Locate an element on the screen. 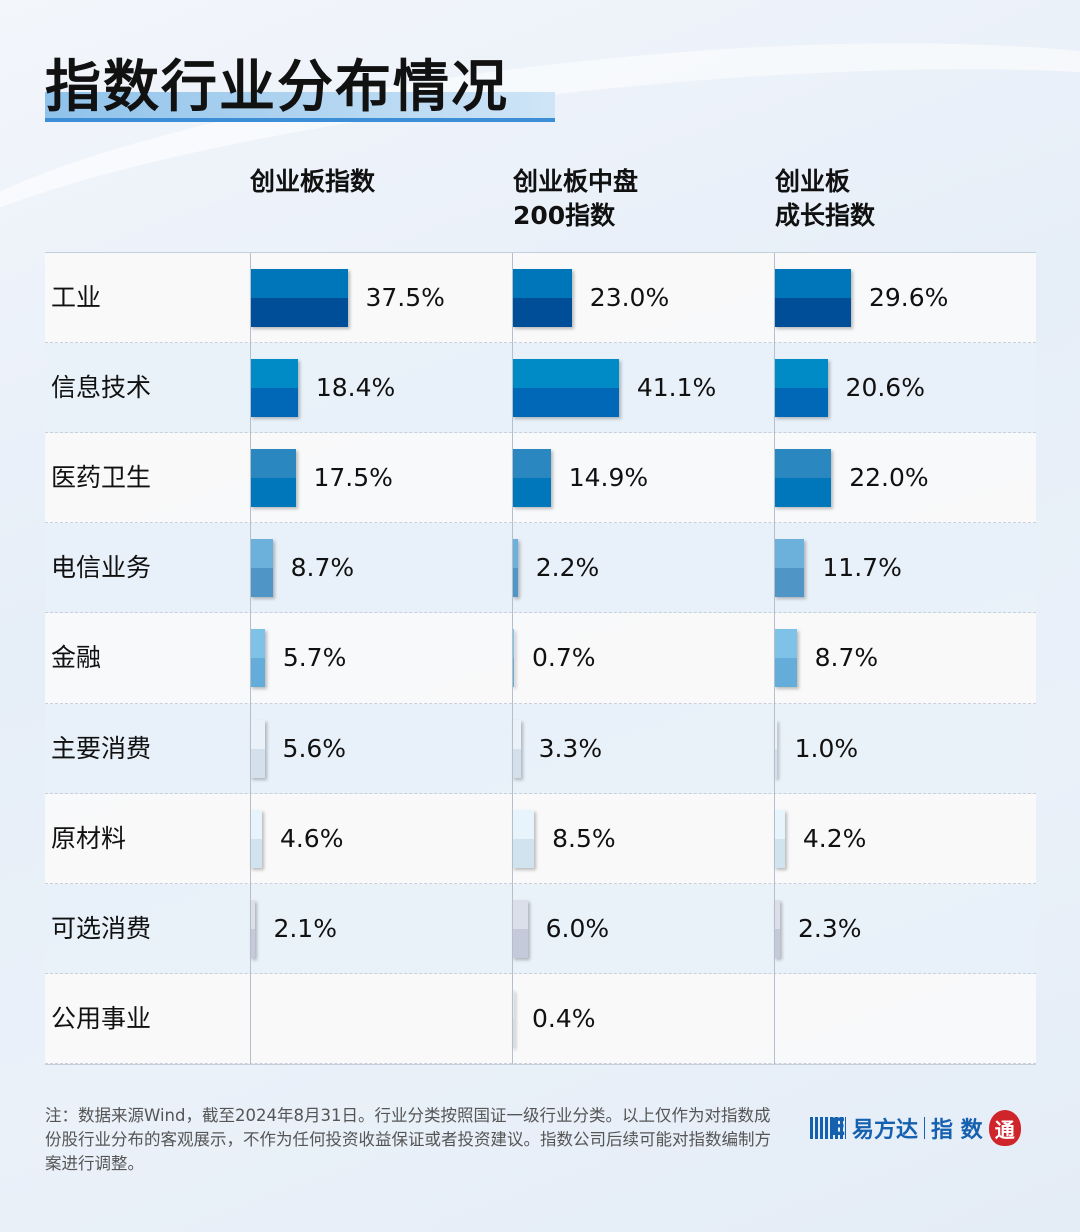  title-underline is located at coordinates (300, 120).